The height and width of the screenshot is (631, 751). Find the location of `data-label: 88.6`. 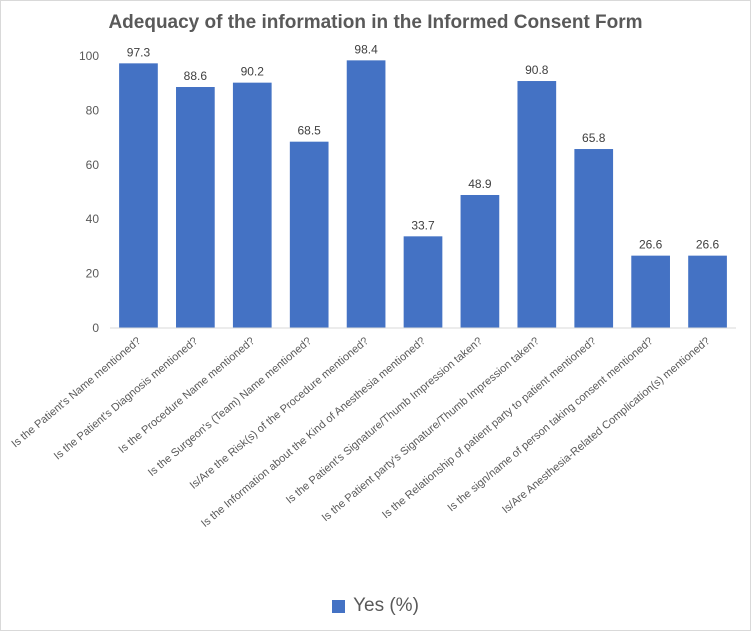

data-label: 88.6 is located at coordinates (196, 76).